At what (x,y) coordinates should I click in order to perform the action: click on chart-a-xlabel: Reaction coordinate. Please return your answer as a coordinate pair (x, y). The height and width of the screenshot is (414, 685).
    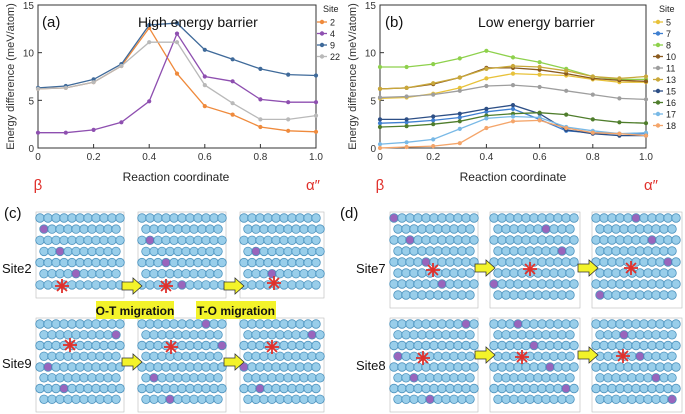
    Looking at the image, I should click on (176, 177).